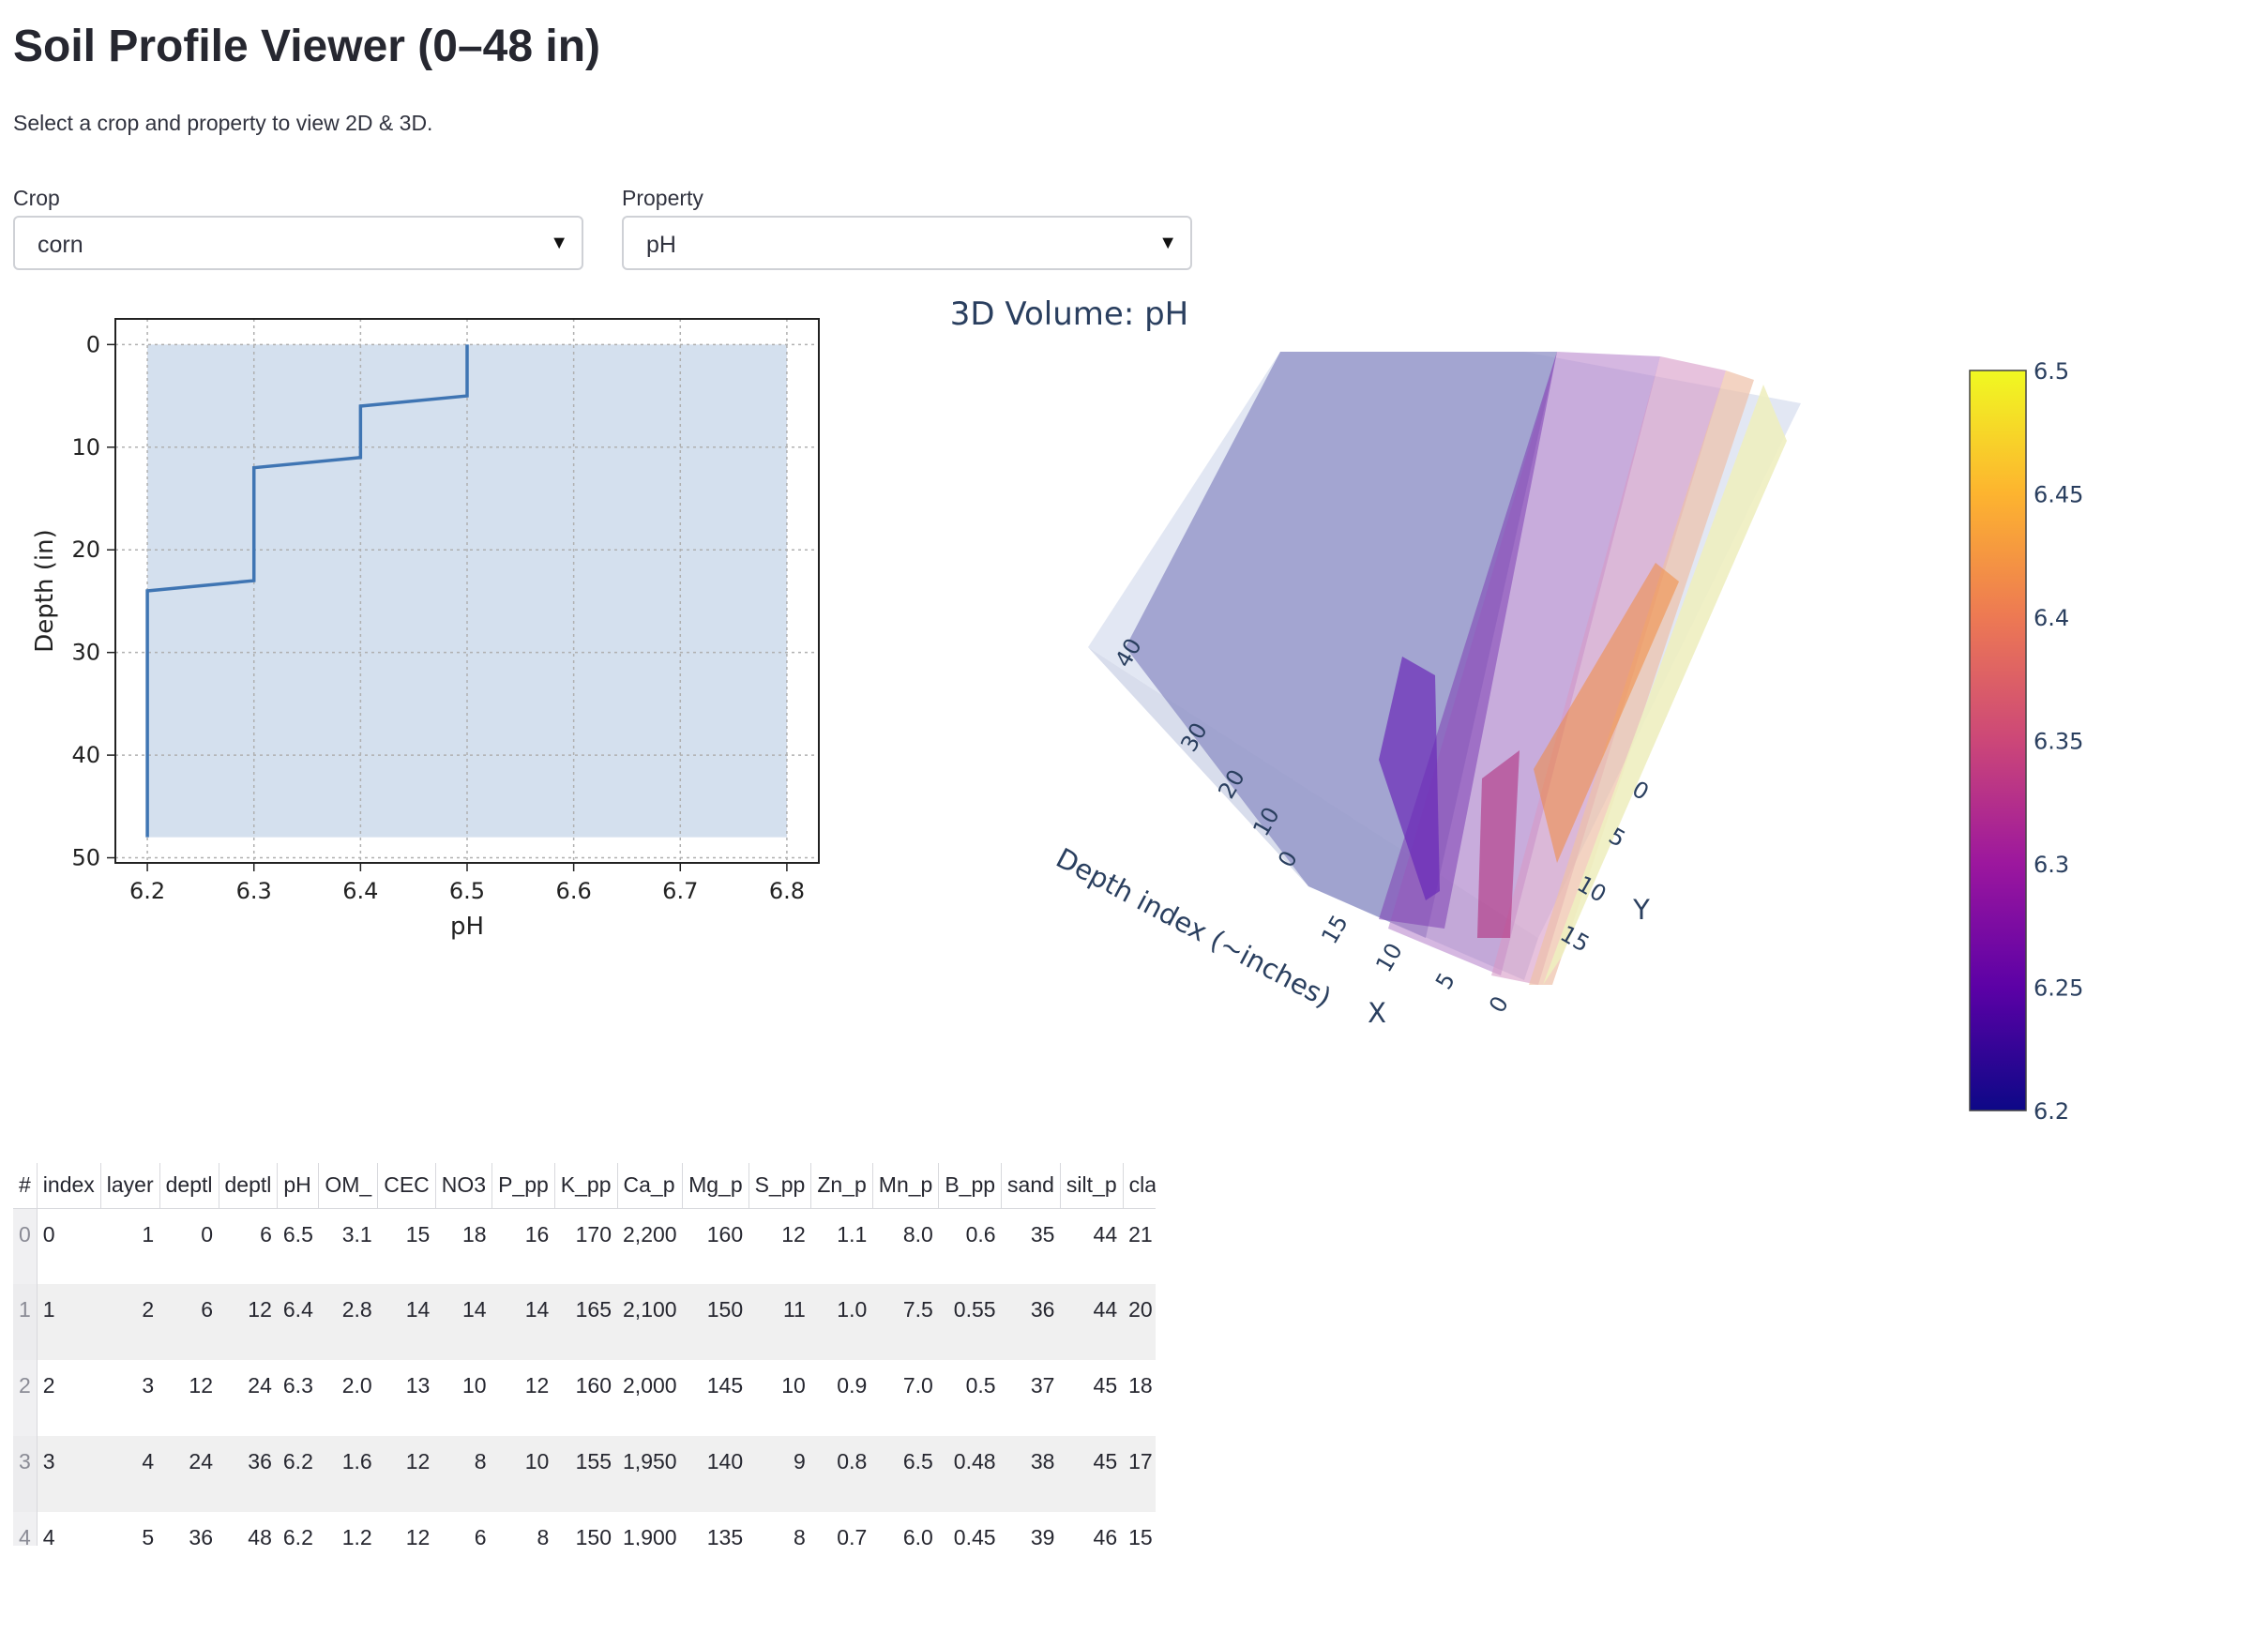 The image size is (2268, 1632). I want to click on column-header: K_pp, so click(586, 1186).